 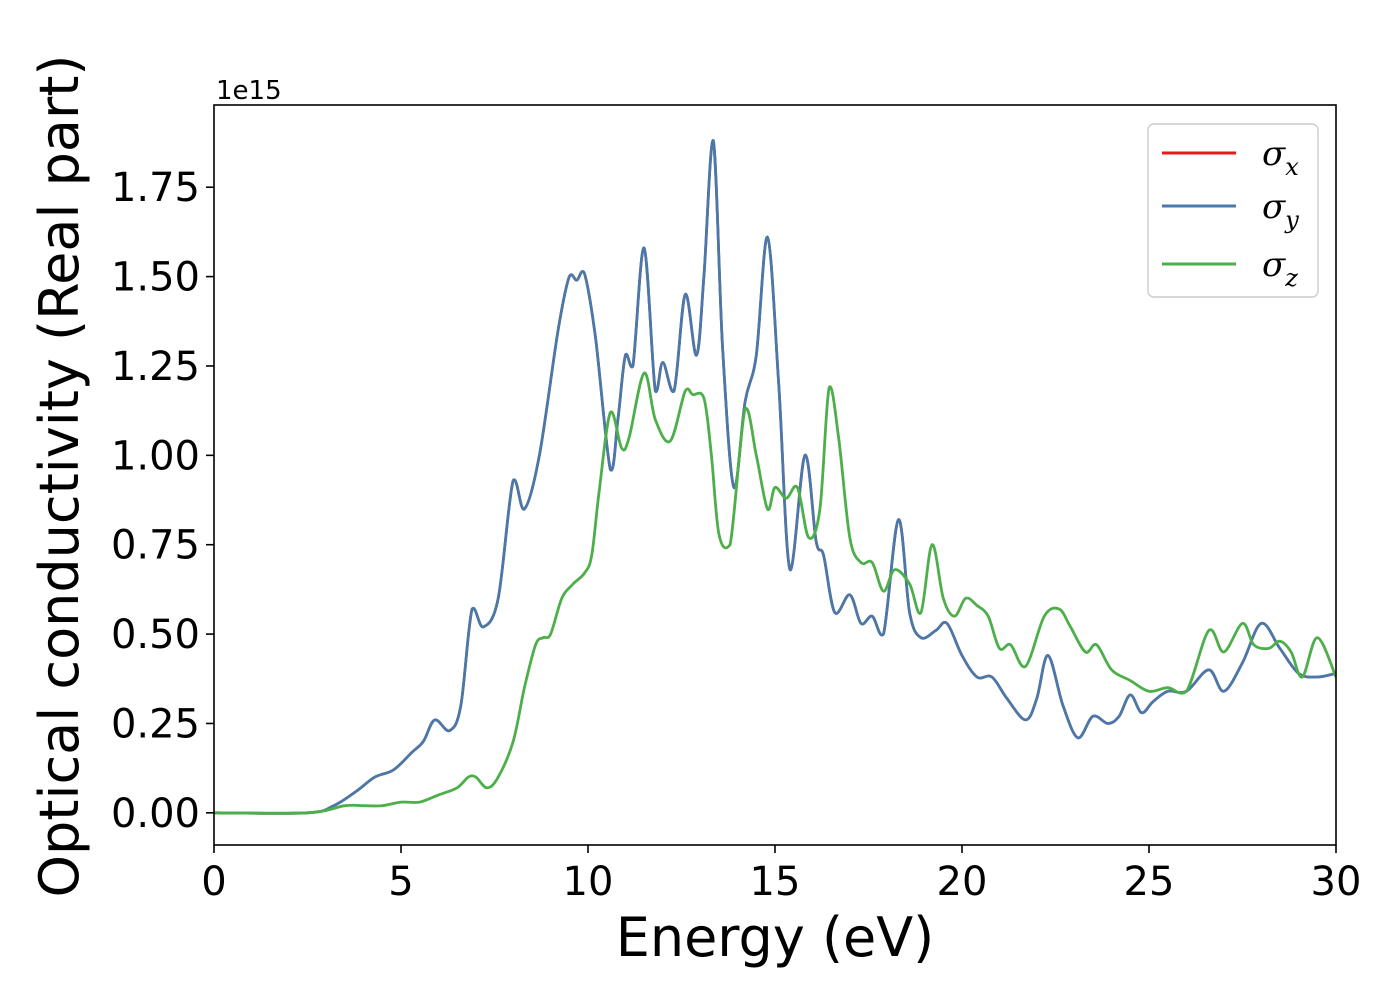 I want to click on y-offset-label: 1e15, so click(x=249, y=91).